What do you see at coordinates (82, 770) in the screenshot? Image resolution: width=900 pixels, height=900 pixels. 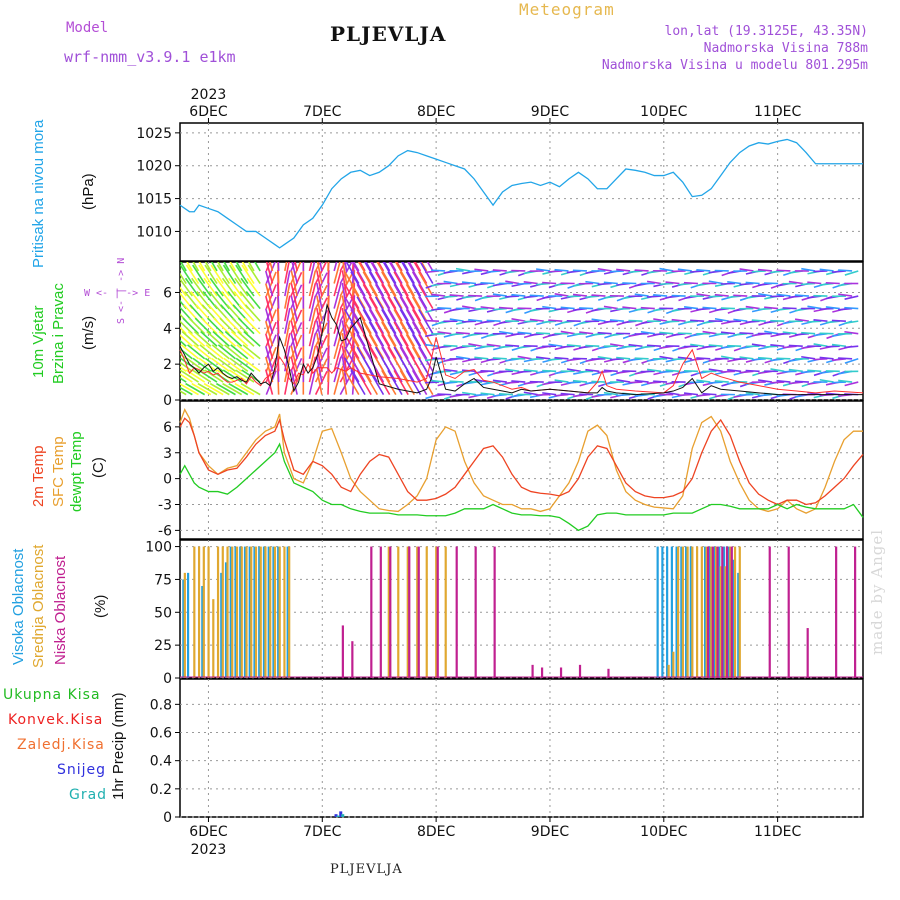 I see `legend-snow: Snijeg` at bounding box center [82, 770].